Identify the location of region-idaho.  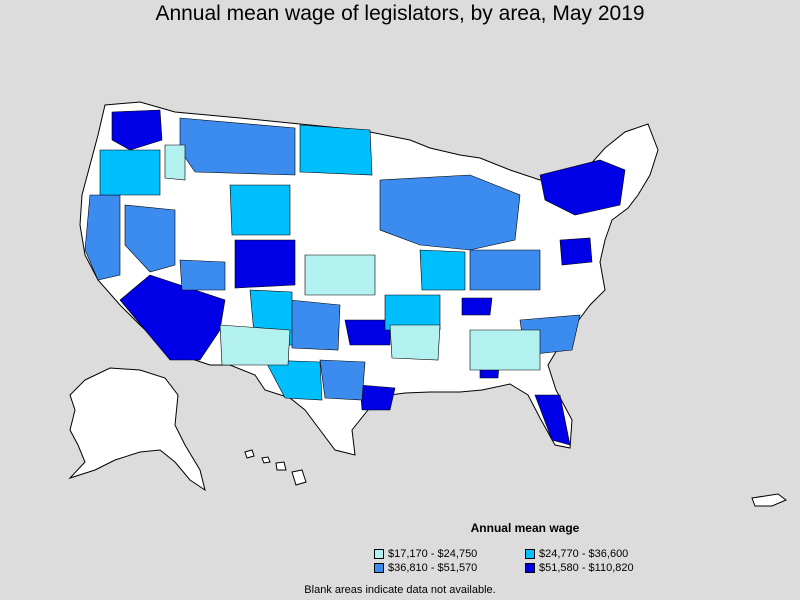
(175, 162).